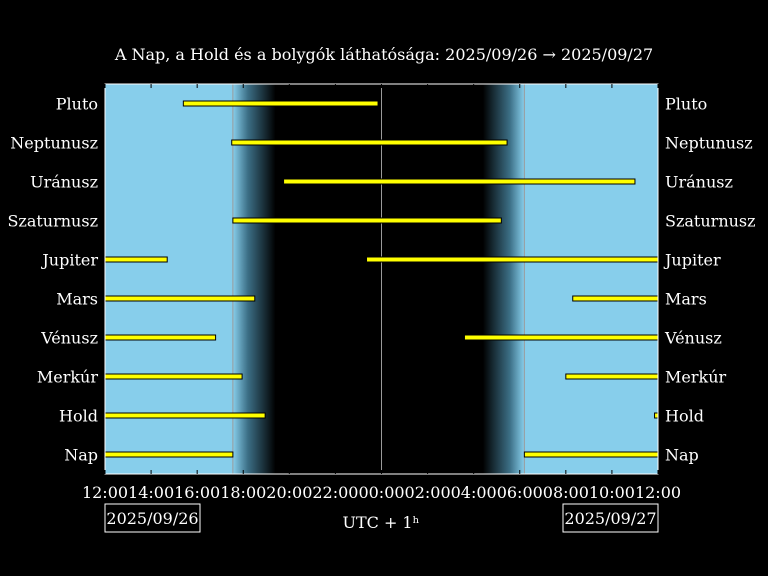  I want to click on x-tick-label: 14:00, so click(151, 492).